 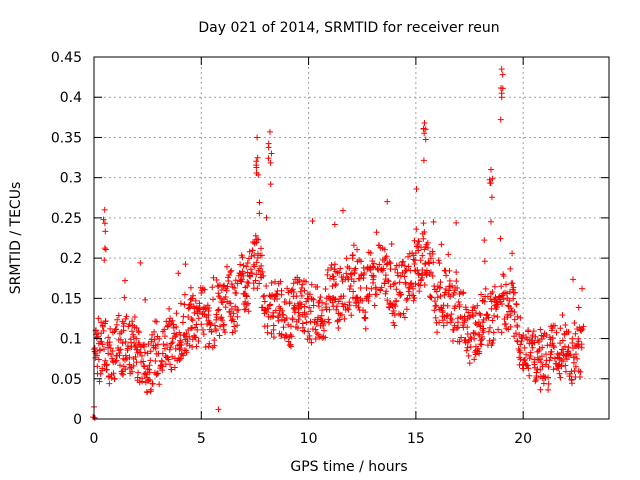 I want to click on x-tick-label: 0, so click(x=94, y=439).